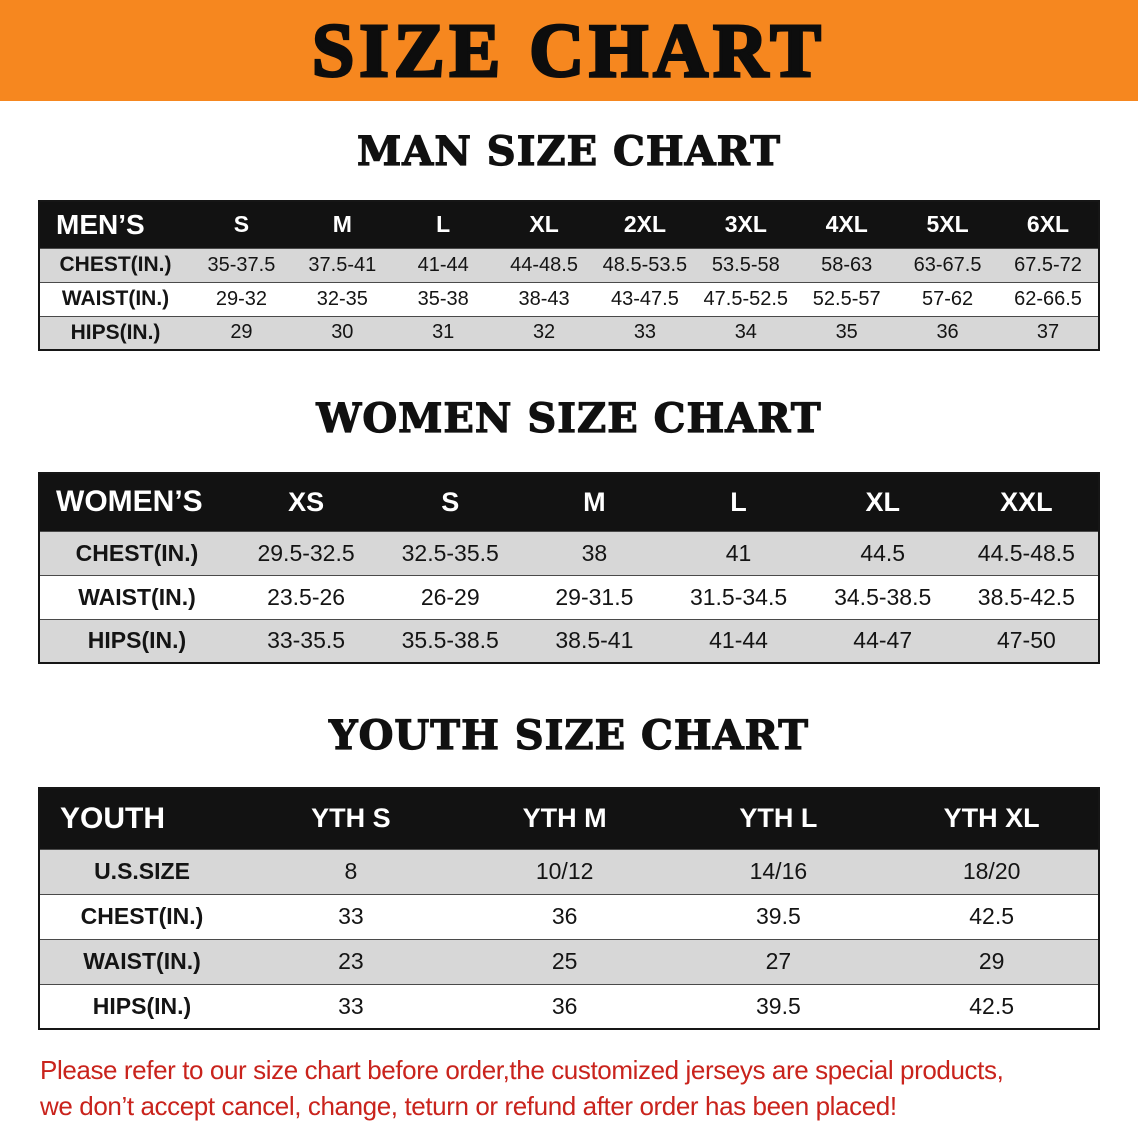 Image resolution: width=1138 pixels, height=1132 pixels. What do you see at coordinates (746, 298) in the screenshot?
I see `measurement-value: 47.5-52.5` at bounding box center [746, 298].